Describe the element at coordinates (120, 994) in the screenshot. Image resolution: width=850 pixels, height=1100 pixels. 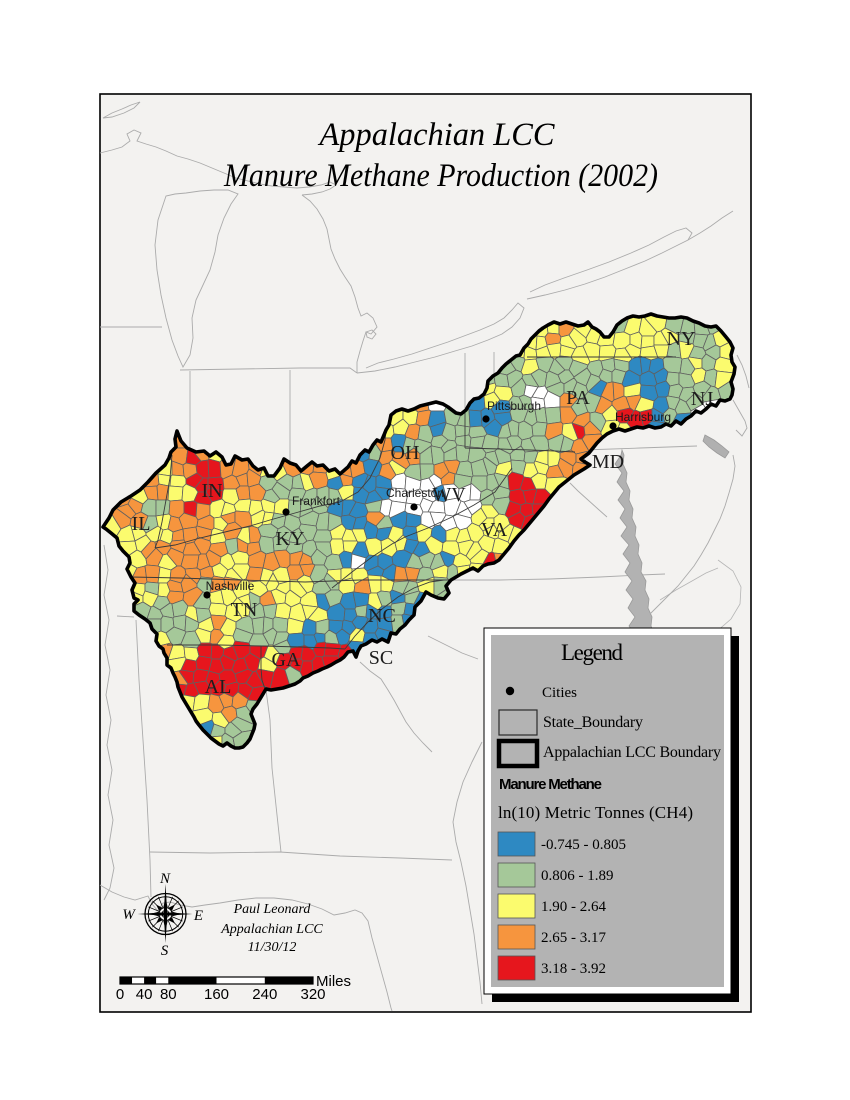
I see `svg-text: 0` at that location.